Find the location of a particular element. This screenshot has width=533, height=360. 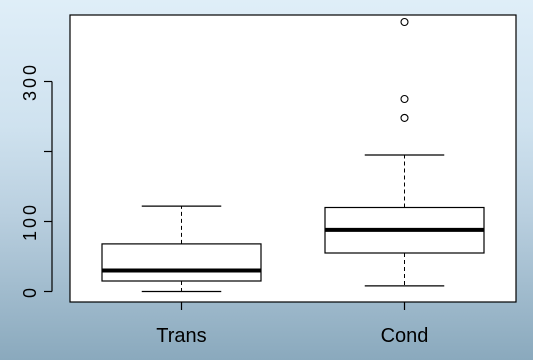

y-tick-label: 100 is located at coordinates (30, 221).